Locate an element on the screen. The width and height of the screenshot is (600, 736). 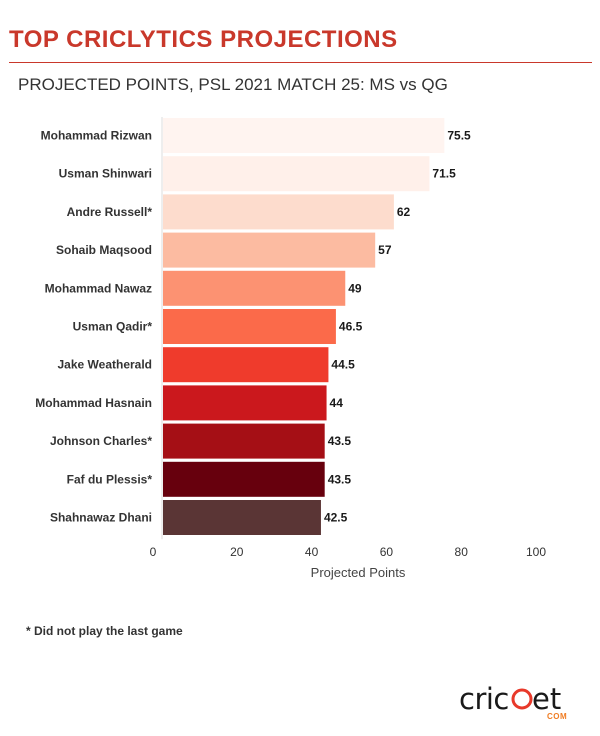
data-label: 46.5 is located at coordinates (351, 327).